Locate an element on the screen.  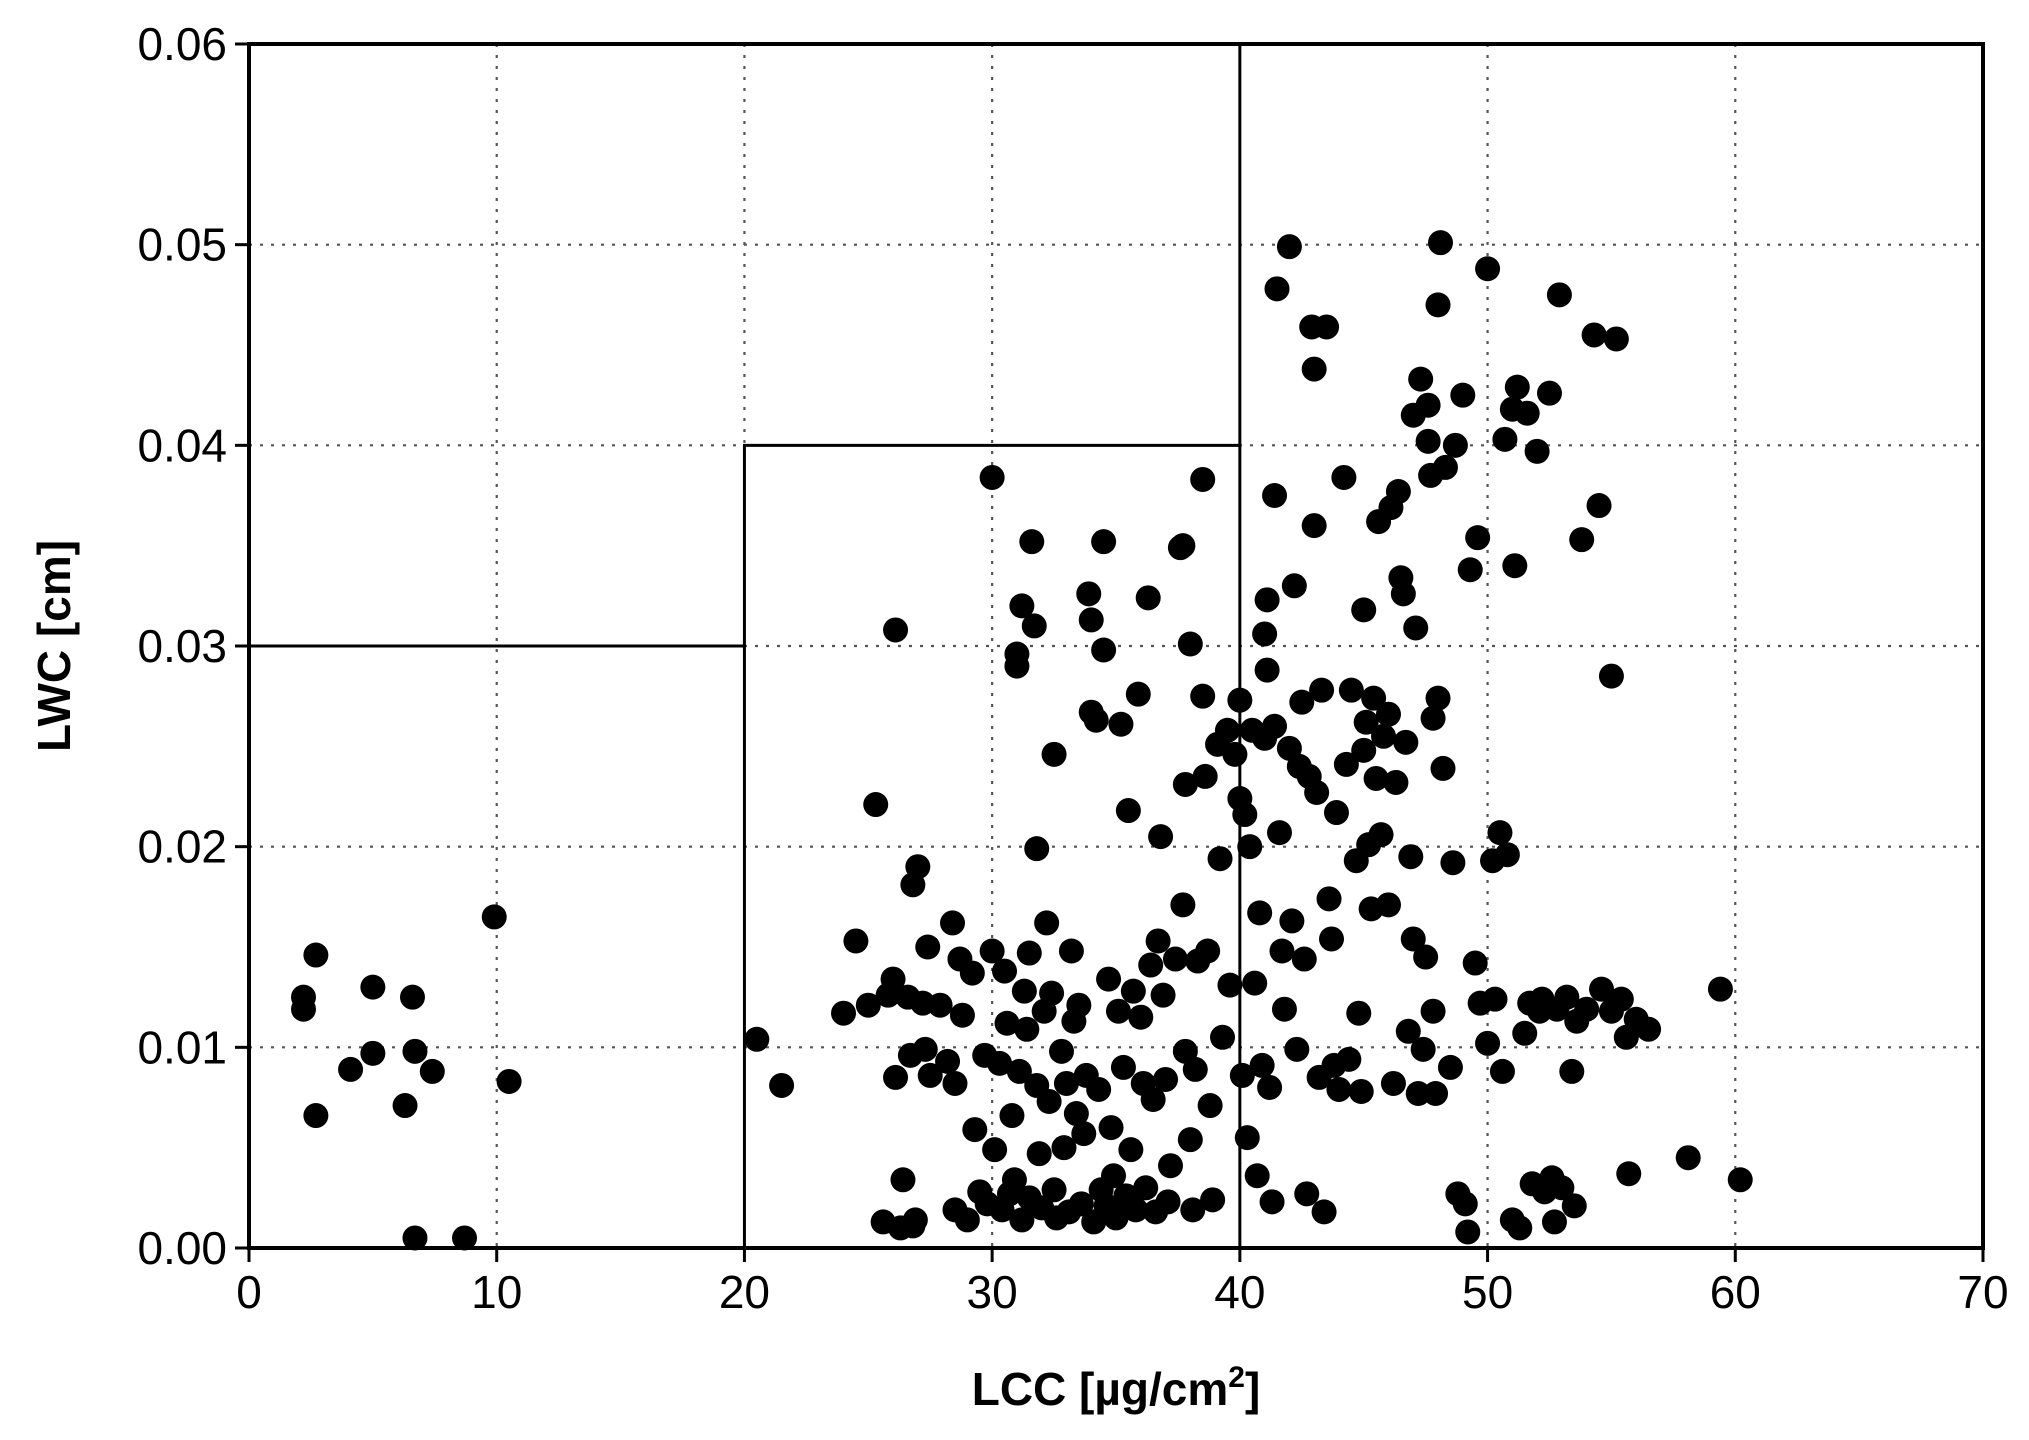
x-tick-label: 70 is located at coordinates (1982, 1292).